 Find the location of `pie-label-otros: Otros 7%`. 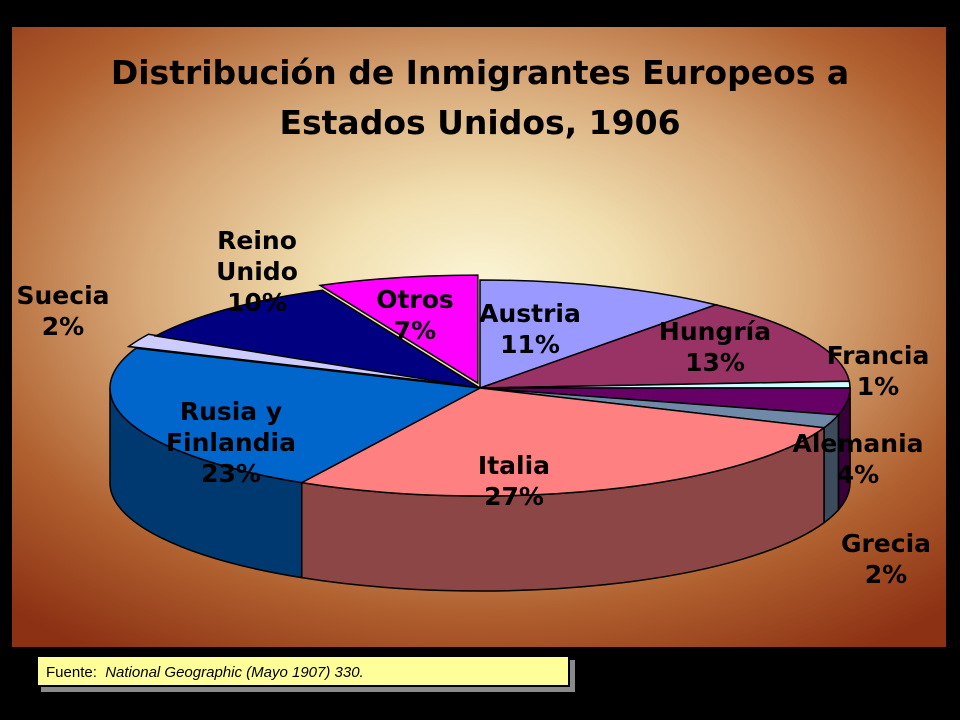

pie-label-otros: Otros 7% is located at coordinates (415, 315).